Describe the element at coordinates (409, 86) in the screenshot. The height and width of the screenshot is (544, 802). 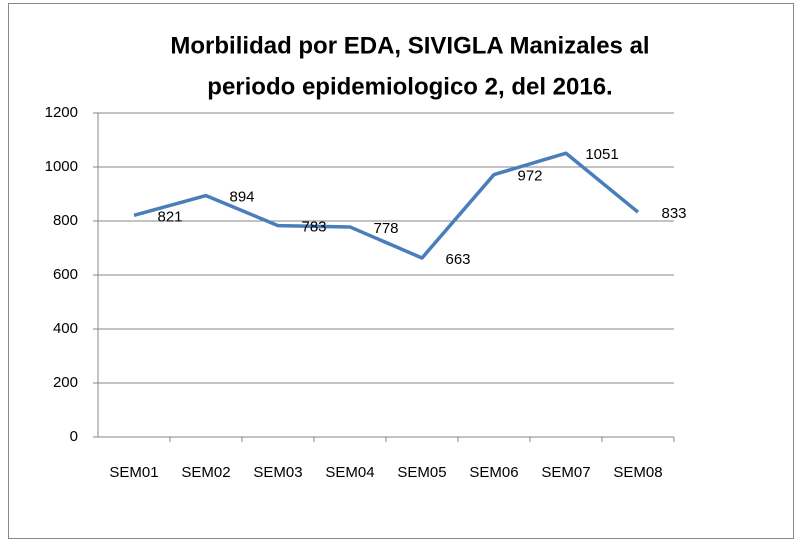
I see `chart-title: periodo epidemiologico 2, del 2016.` at that location.